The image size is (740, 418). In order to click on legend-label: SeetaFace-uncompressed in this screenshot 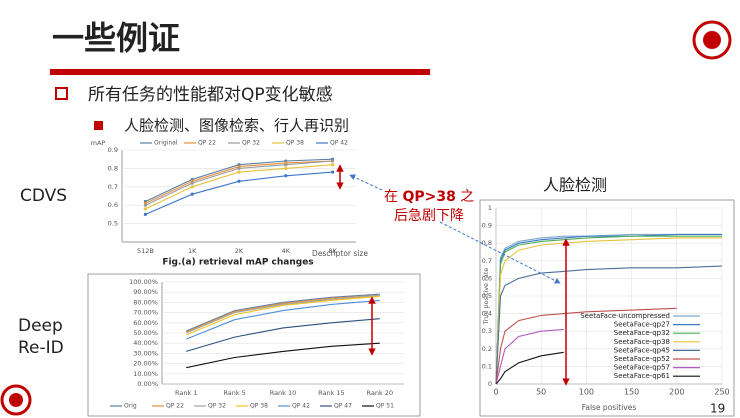, I will do `click(625, 316)`.